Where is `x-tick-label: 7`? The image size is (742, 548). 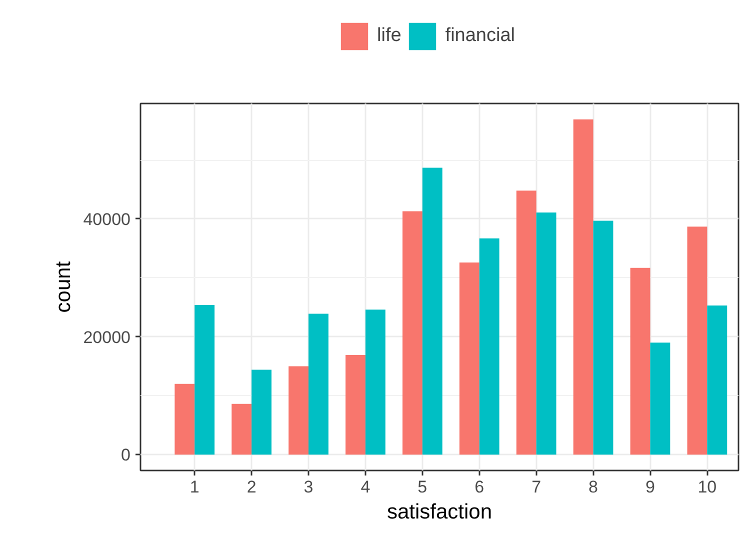
x-tick-label: 7 is located at coordinates (537, 487).